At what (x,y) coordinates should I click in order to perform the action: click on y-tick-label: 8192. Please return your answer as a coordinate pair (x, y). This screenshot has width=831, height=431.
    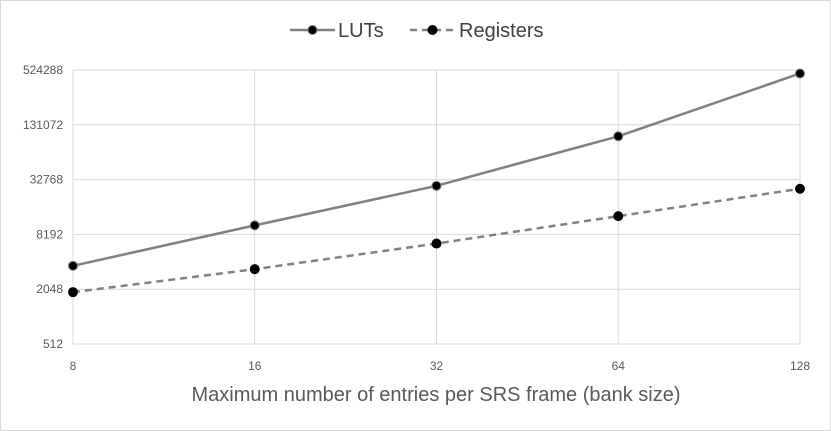
    Looking at the image, I should click on (49, 234).